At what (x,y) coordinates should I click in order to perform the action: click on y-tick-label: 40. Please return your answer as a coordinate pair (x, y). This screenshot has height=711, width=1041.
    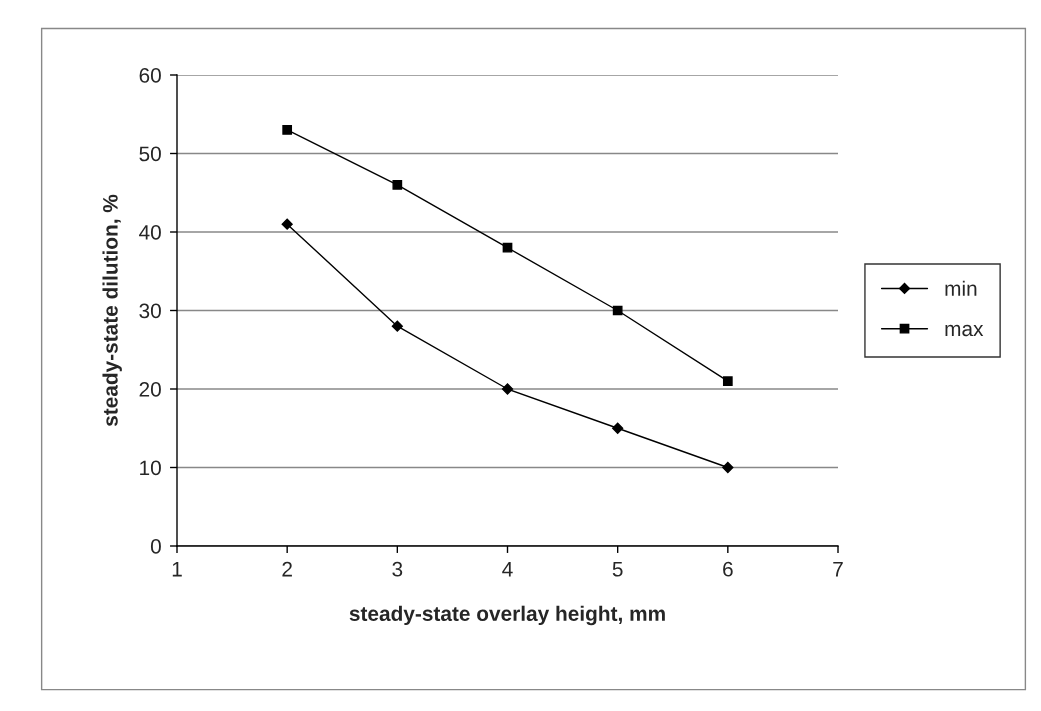
    Looking at the image, I should click on (150, 232).